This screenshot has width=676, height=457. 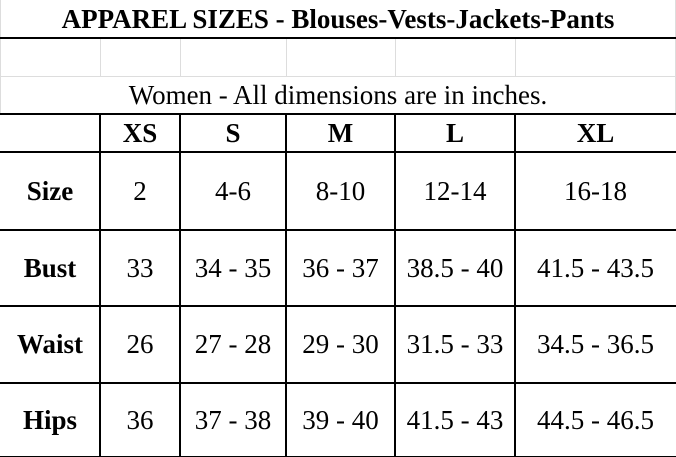 What do you see at coordinates (140, 132) in the screenshot?
I see `column-header: XS` at bounding box center [140, 132].